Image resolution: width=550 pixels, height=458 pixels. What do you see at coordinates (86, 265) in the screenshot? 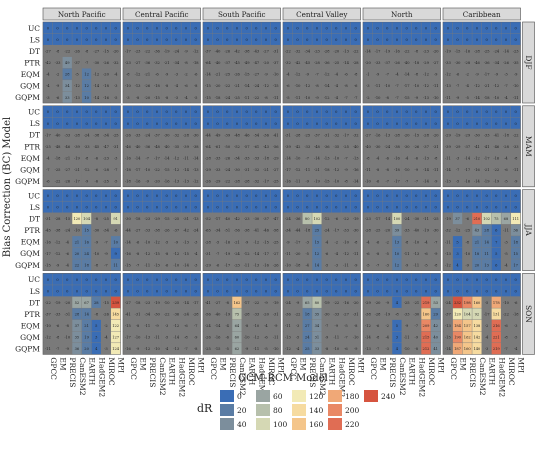
I see `cell-value-label: 18` at bounding box center [86, 265].